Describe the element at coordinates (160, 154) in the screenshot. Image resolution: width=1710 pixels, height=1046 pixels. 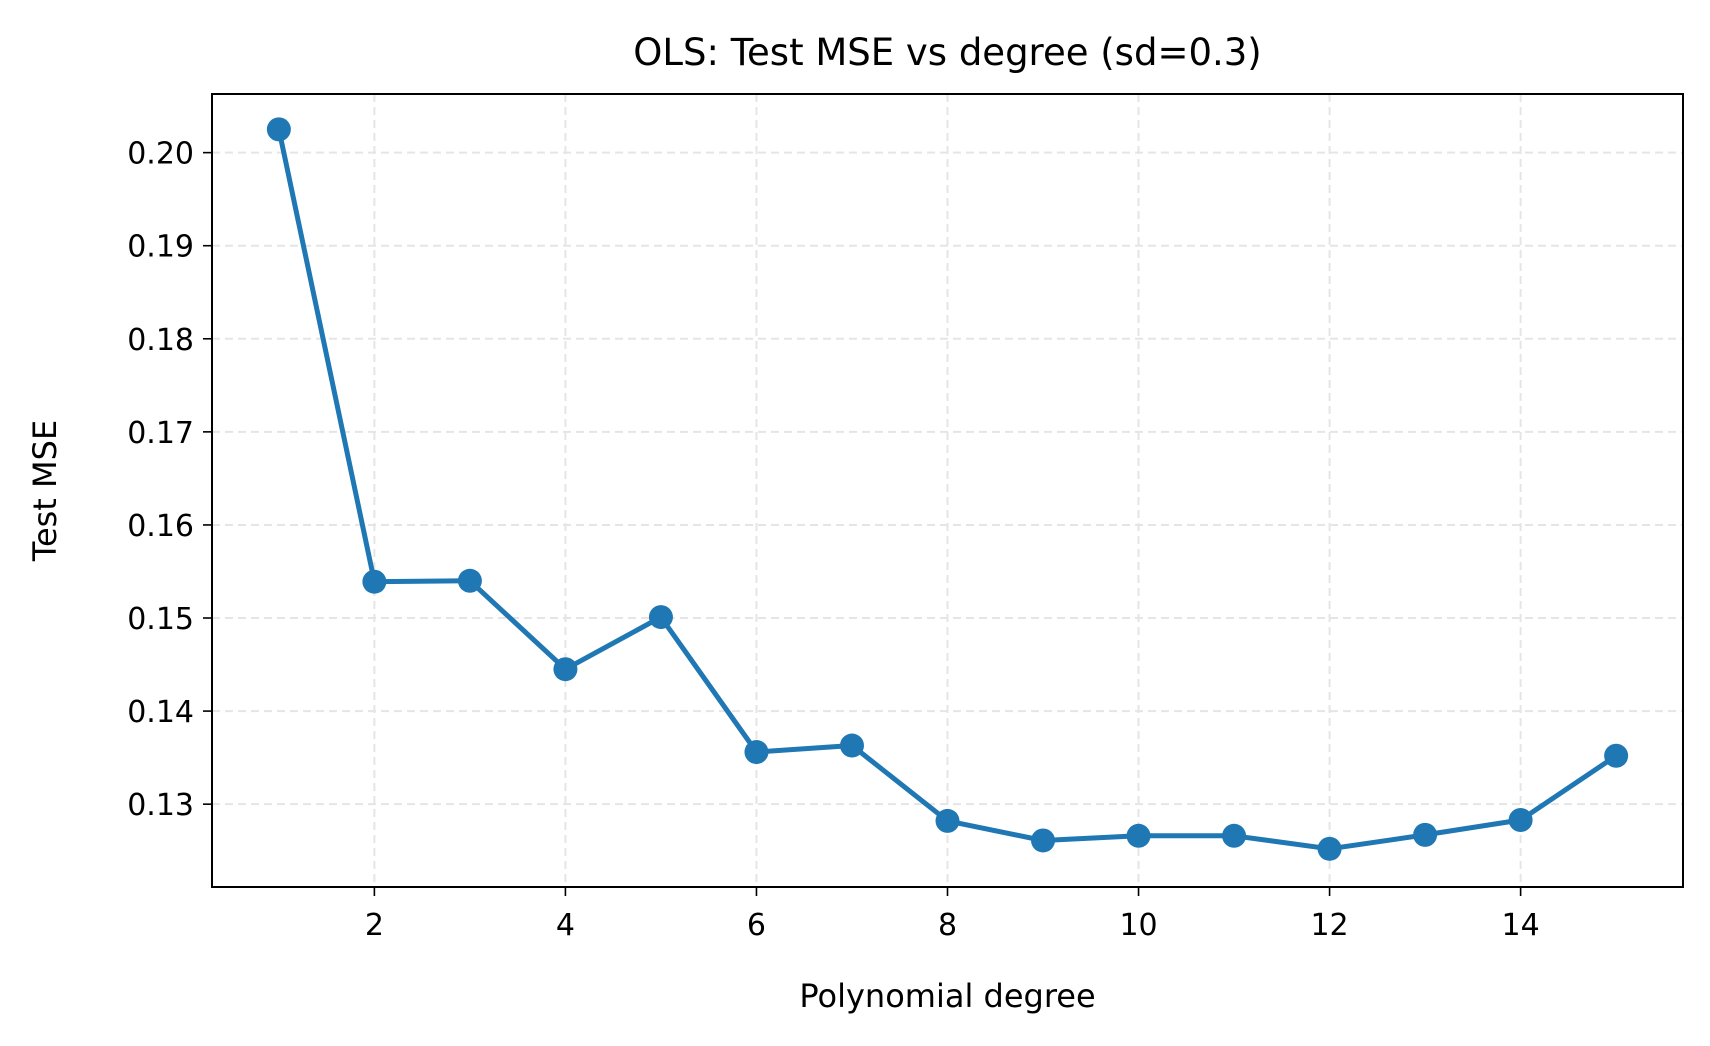
I see `y-tick-label: 0.20` at that location.